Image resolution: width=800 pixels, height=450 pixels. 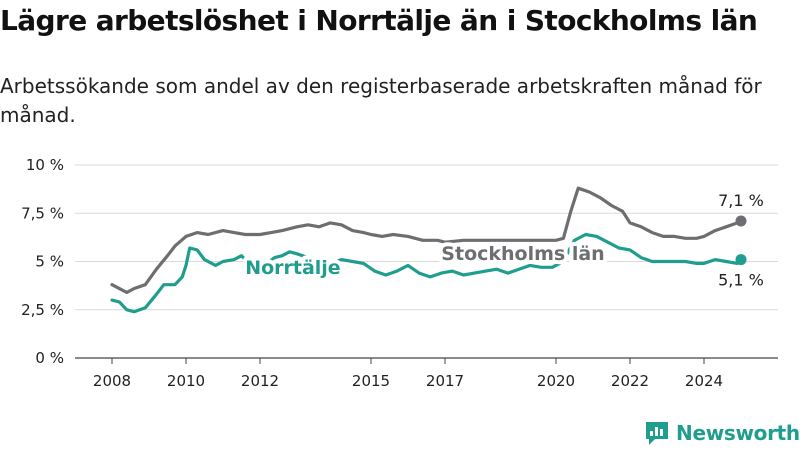 I want to click on series-name-label: Norrtälje, so click(x=293, y=268).